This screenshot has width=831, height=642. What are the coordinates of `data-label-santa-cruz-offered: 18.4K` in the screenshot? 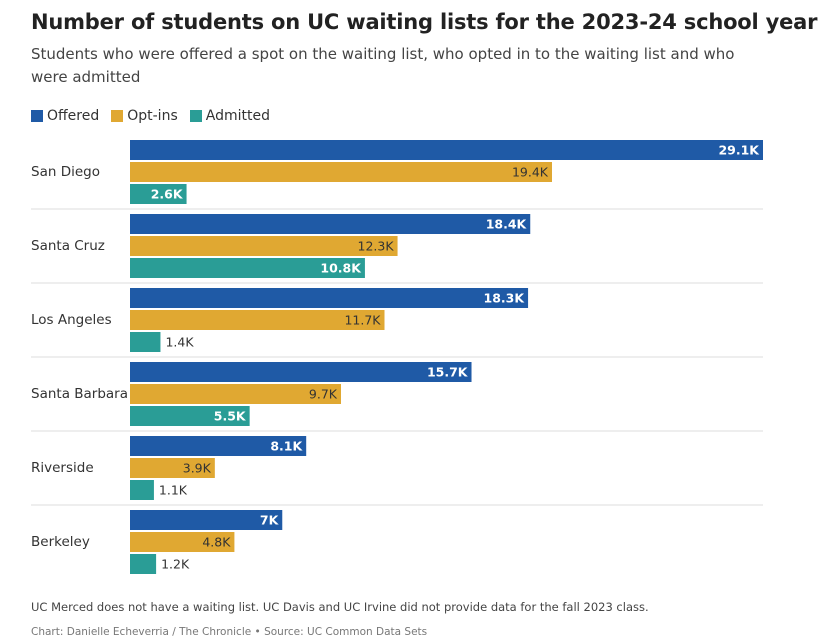 It's located at (507, 224).